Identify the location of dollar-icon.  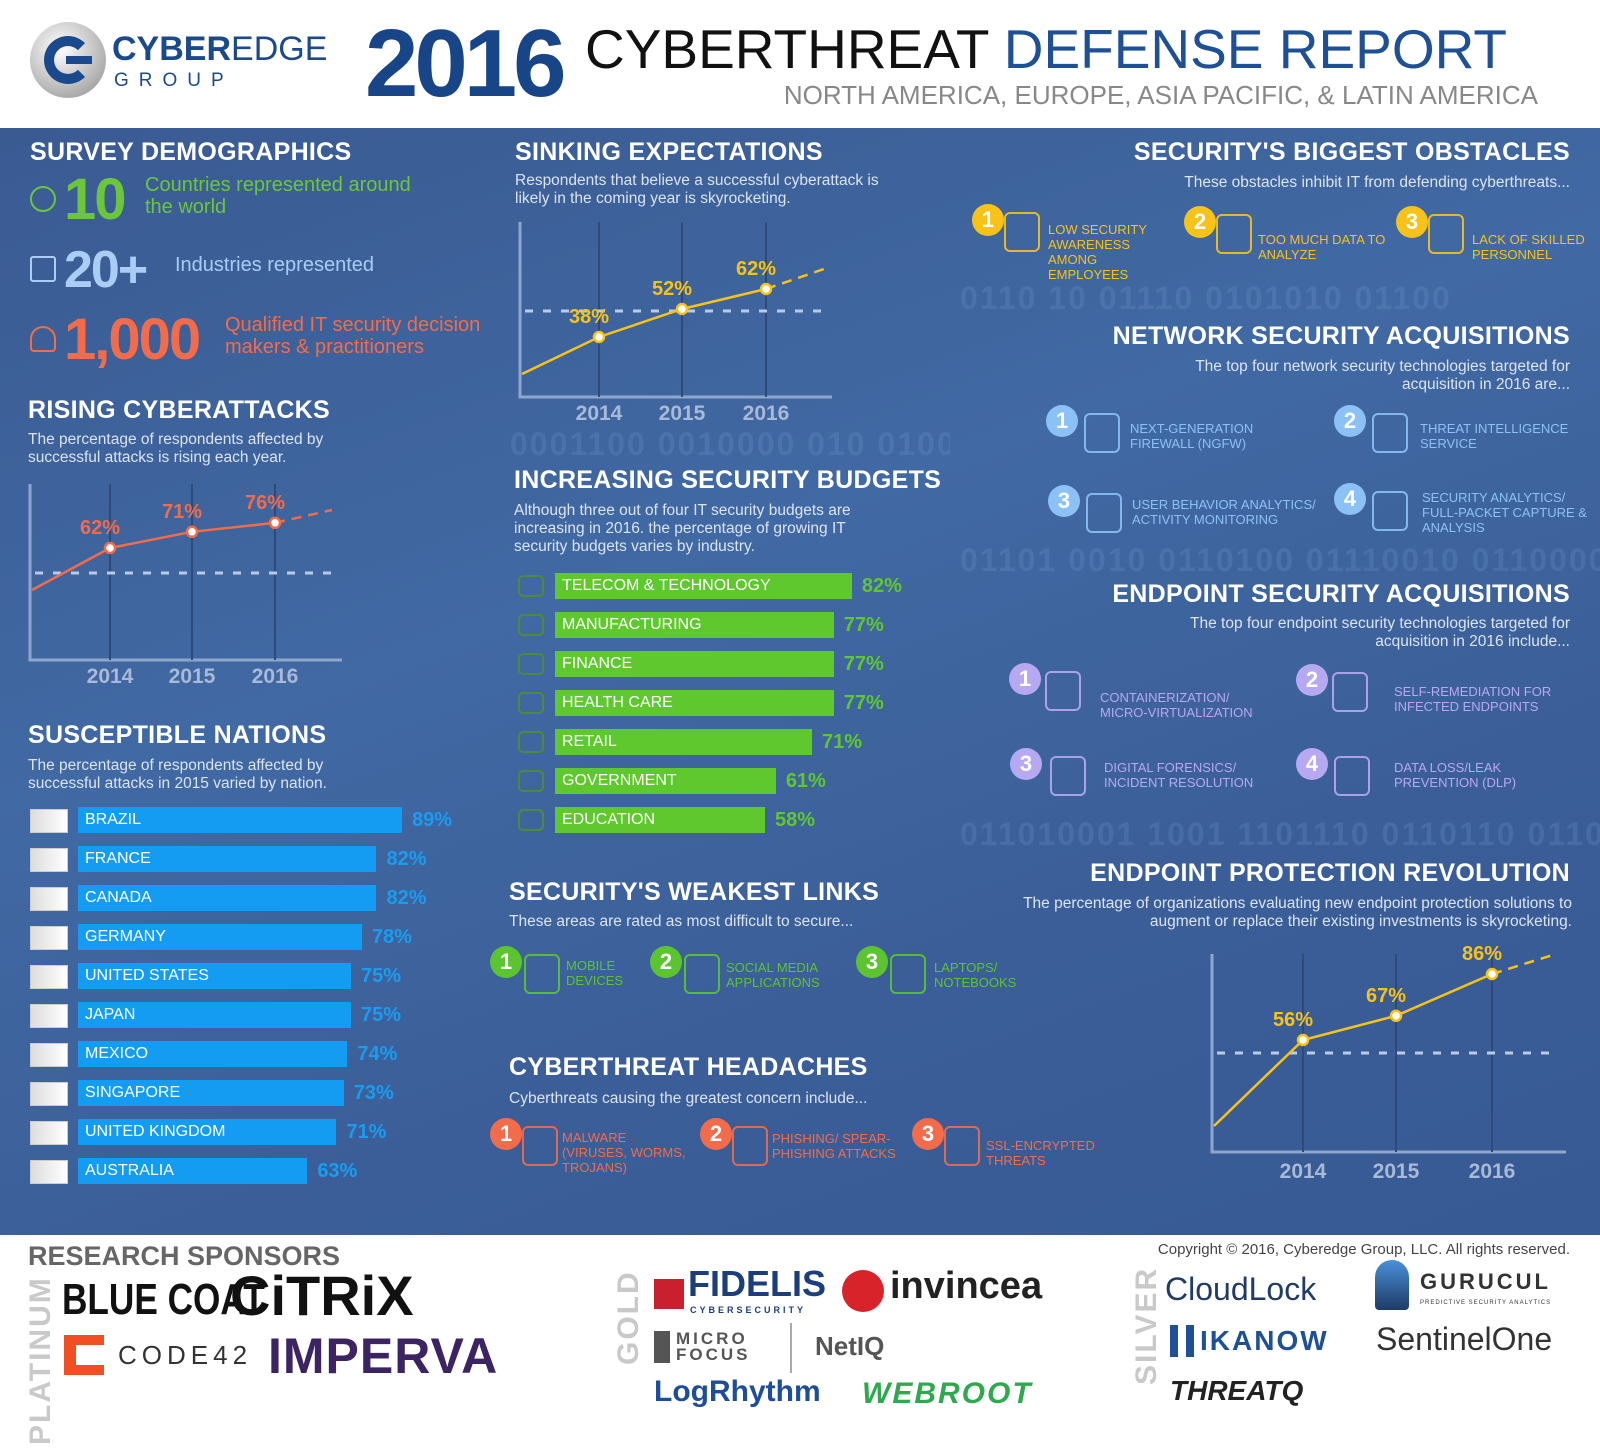
(531, 664).